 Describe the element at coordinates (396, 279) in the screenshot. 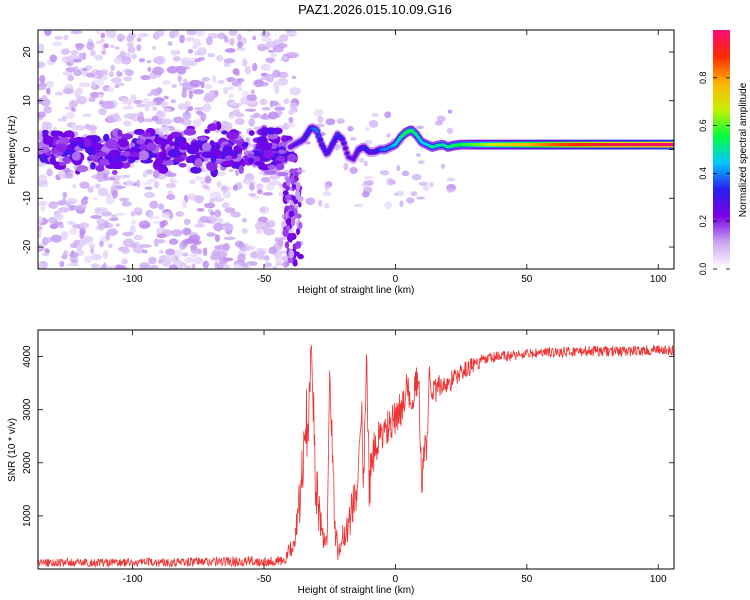

I see `x-tick-label: 0` at that location.